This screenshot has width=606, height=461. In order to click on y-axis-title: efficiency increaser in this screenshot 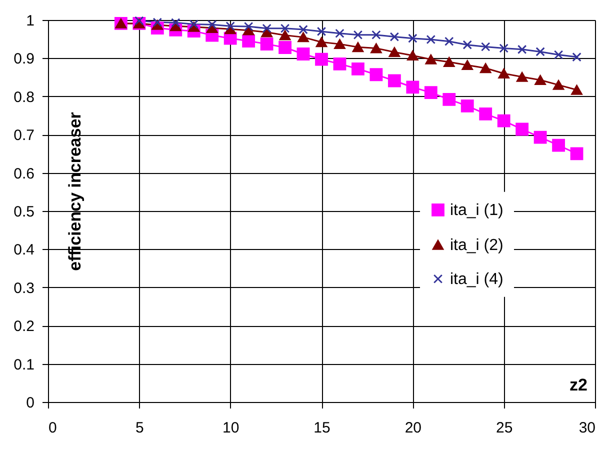, I will do `click(75, 191)`.